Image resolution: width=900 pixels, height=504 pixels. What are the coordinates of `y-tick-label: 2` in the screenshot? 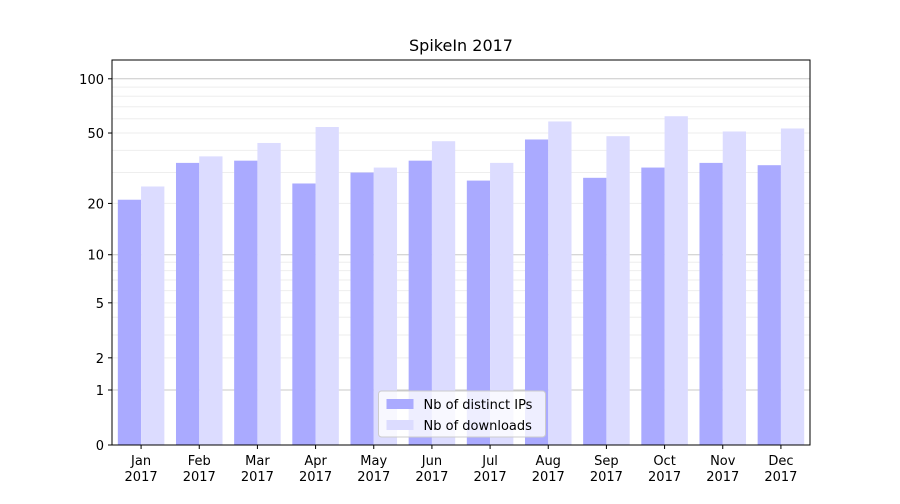 It's located at (100, 359).